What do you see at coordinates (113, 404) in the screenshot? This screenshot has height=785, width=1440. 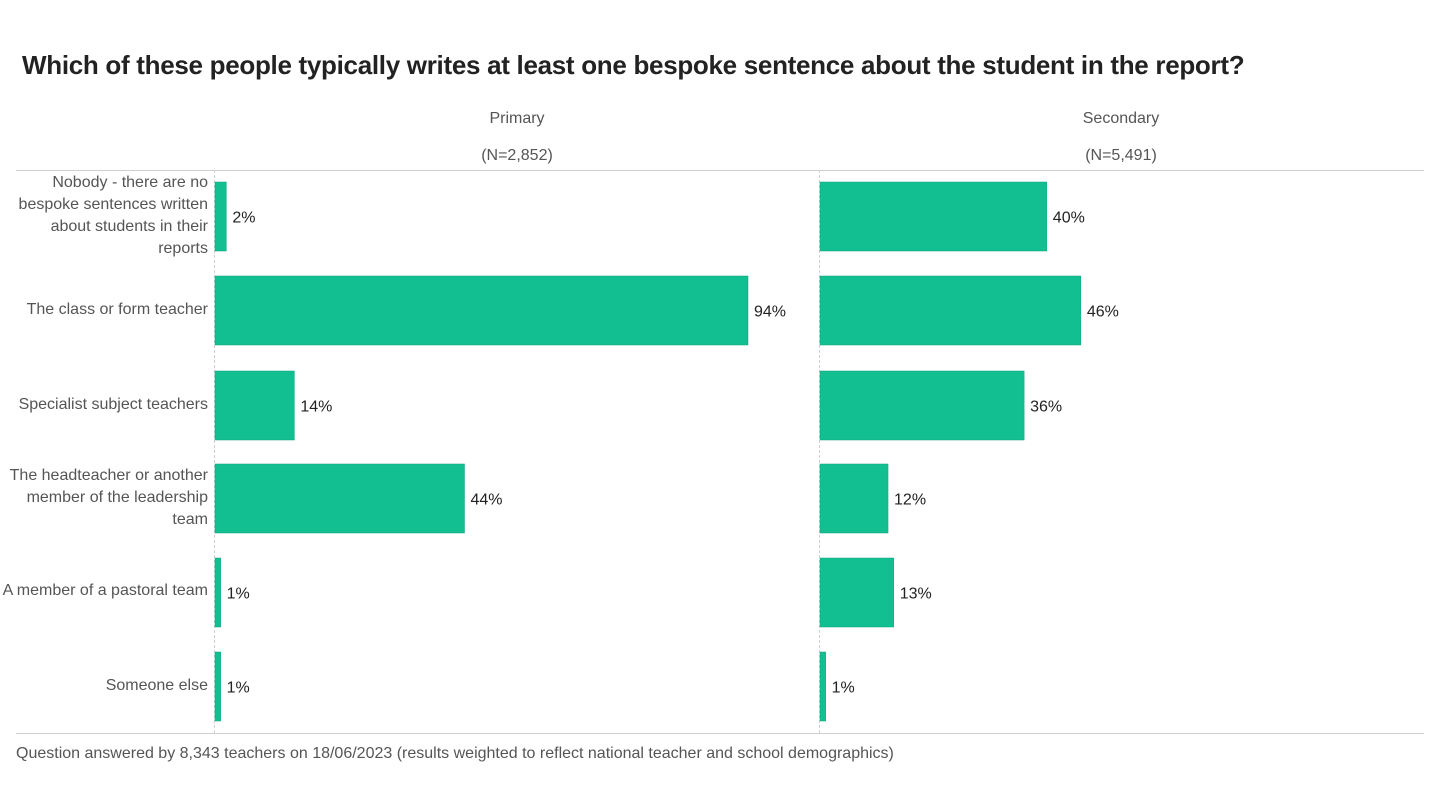 I see `category-label-specialist: Specialist subject teachers` at bounding box center [113, 404].